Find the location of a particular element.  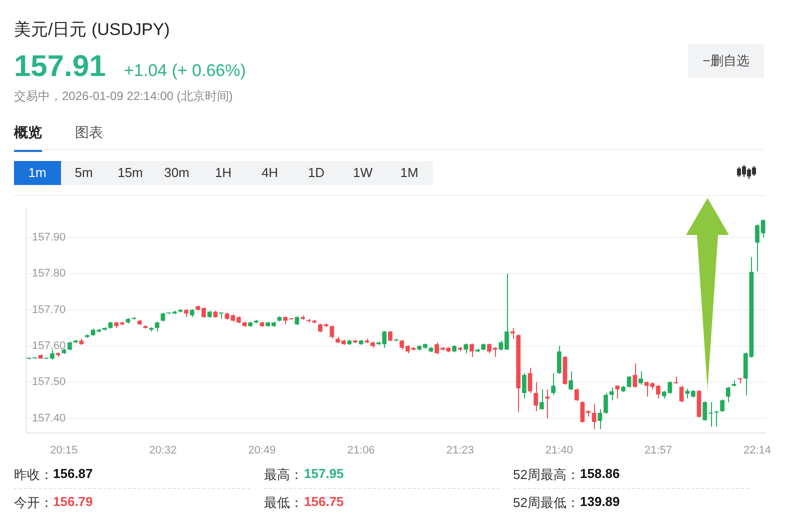

text: 概览 is located at coordinates (28, 138).